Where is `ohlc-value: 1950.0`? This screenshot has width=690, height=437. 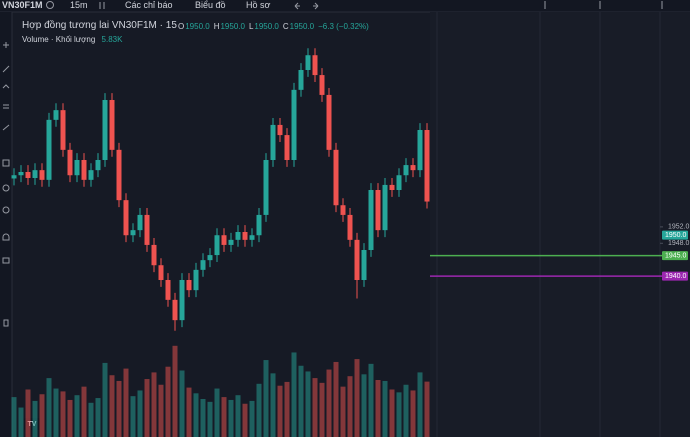
ohlc-value: 1950.0 is located at coordinates (197, 26).